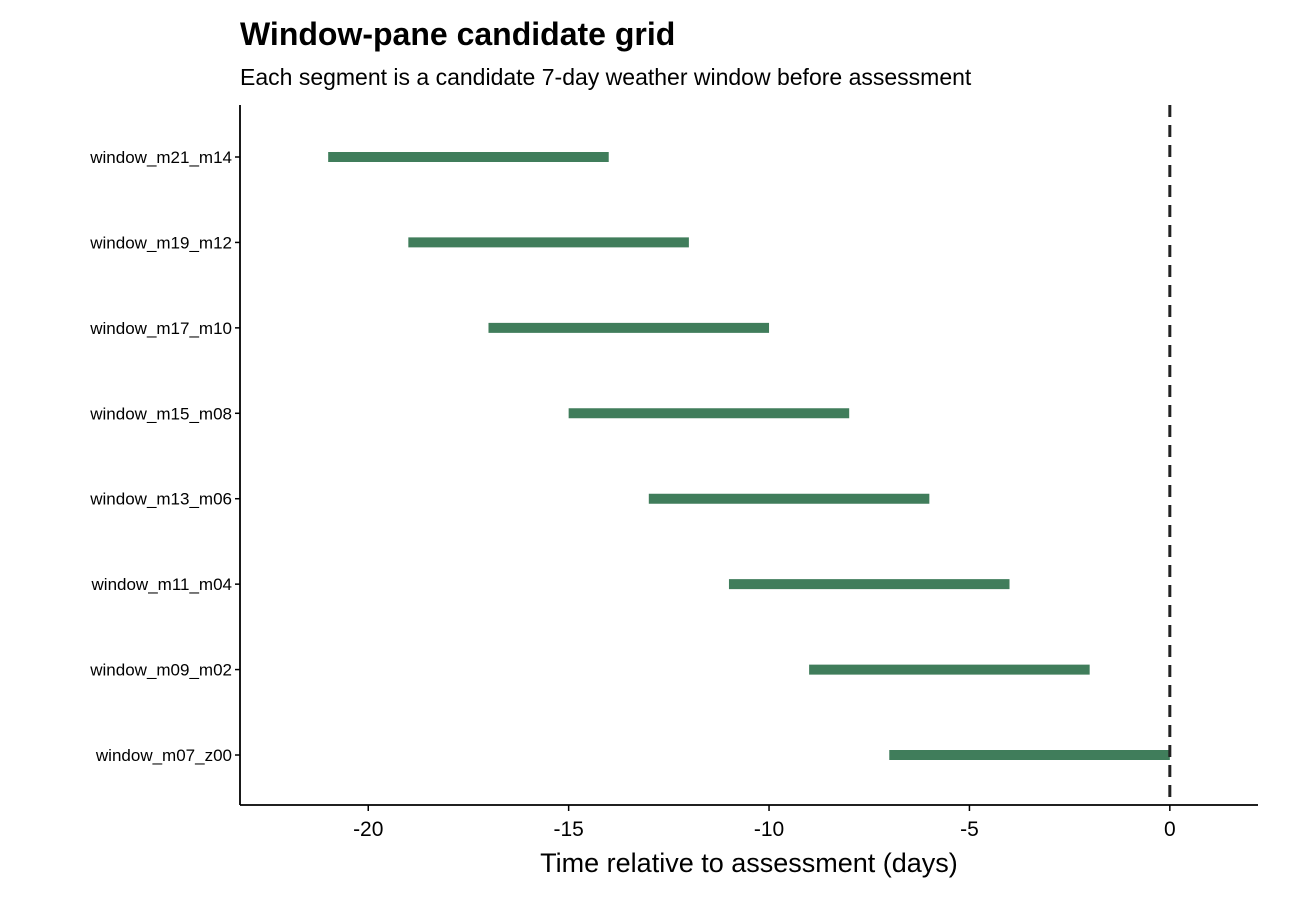 This screenshot has width=1300, height=900. I want to click on y-tick-label: window_m09_m02, so click(160, 670).